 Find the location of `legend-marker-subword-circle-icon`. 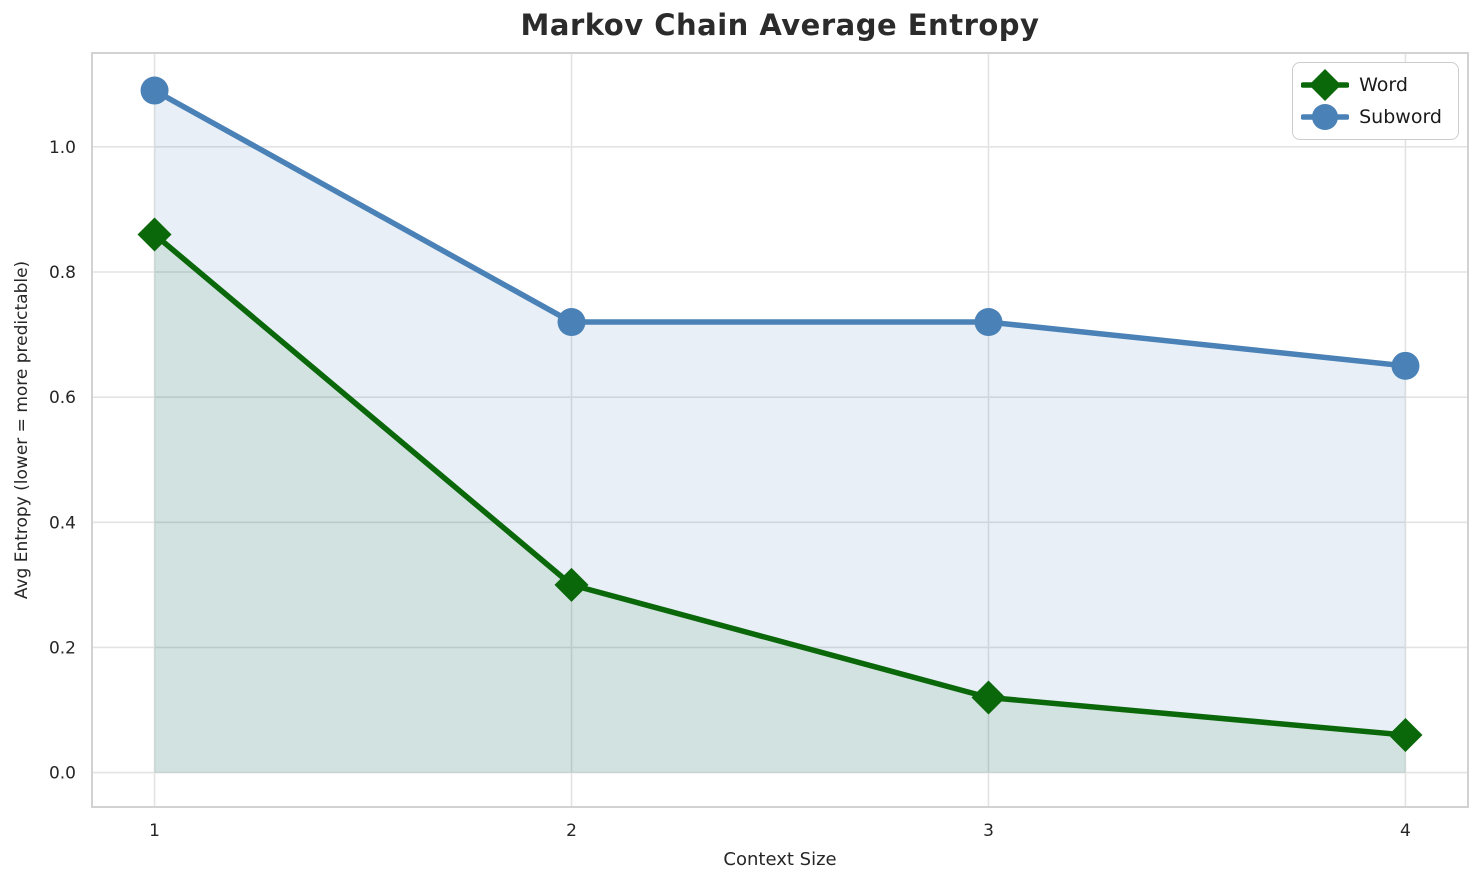

legend-marker-subword-circle-icon is located at coordinates (1325, 117).